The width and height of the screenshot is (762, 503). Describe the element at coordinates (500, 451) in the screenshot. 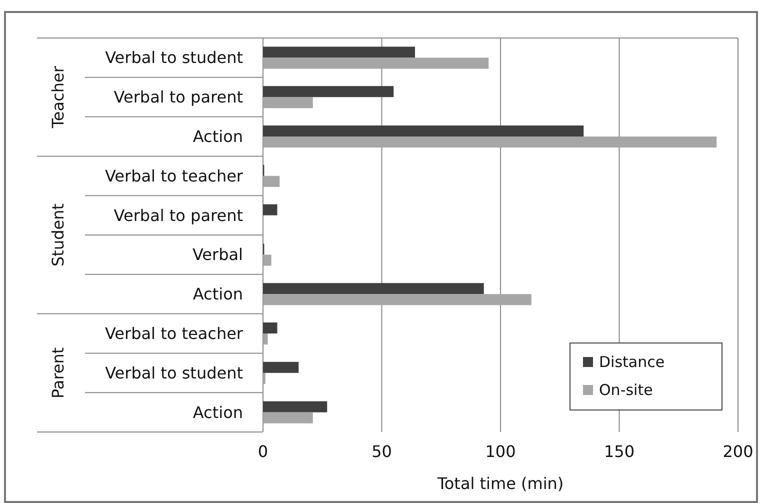

I see `x-tick-label: 100` at that location.